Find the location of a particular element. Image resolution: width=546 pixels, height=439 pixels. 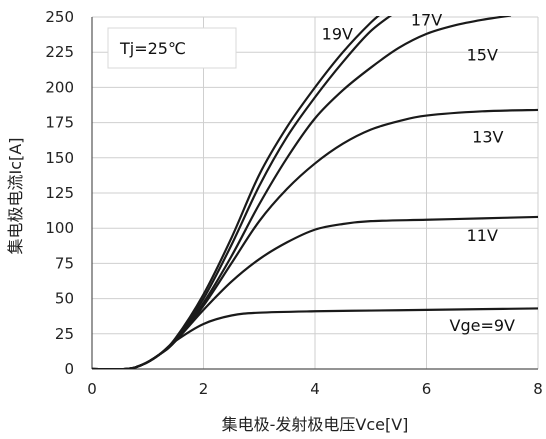

y-tick-label: 75 is located at coordinates (64, 263).